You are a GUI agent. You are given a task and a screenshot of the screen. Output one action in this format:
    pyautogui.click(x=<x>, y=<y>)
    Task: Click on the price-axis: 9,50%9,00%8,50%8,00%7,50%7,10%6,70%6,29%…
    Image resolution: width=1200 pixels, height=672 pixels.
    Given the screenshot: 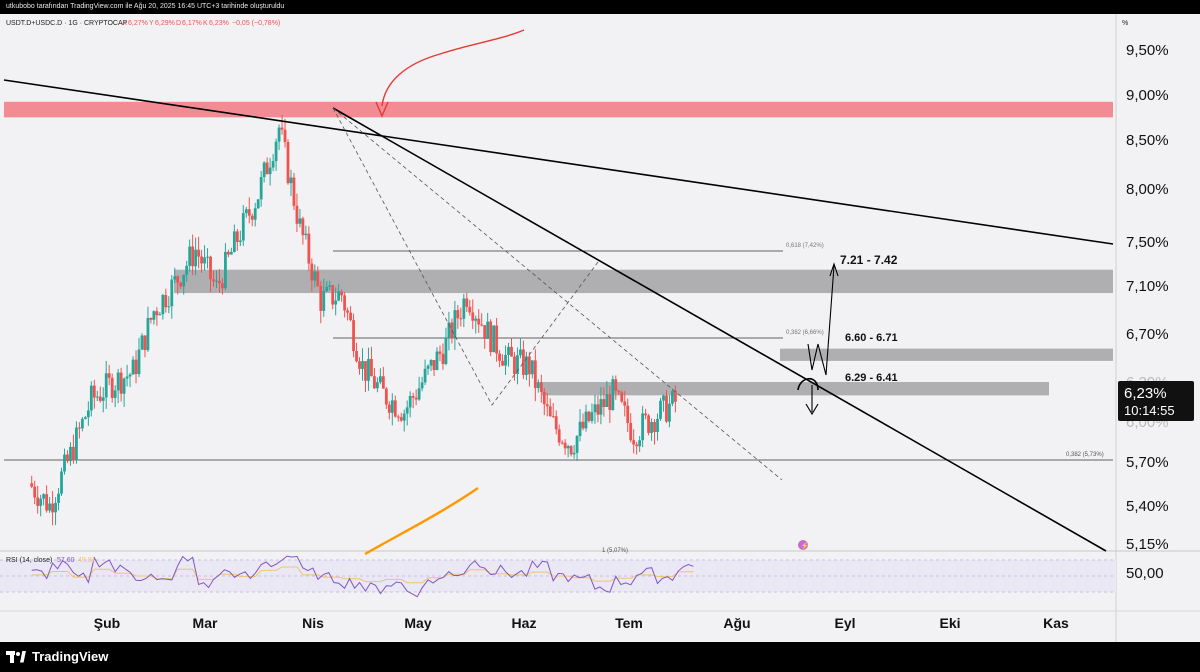 What is the action you would take?
    pyautogui.click(x=1147, y=297)
    